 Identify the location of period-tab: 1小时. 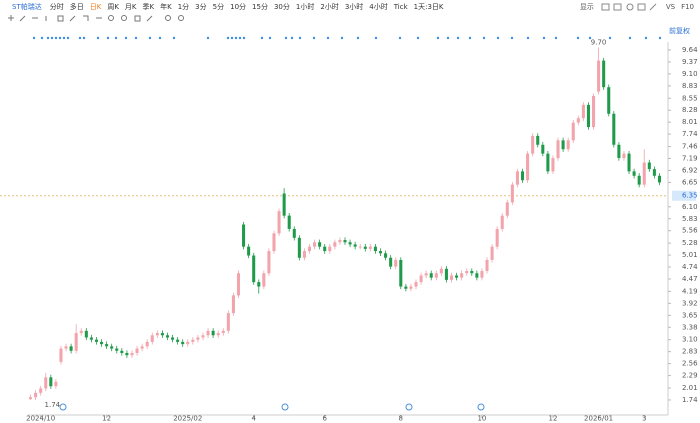
(305, 7).